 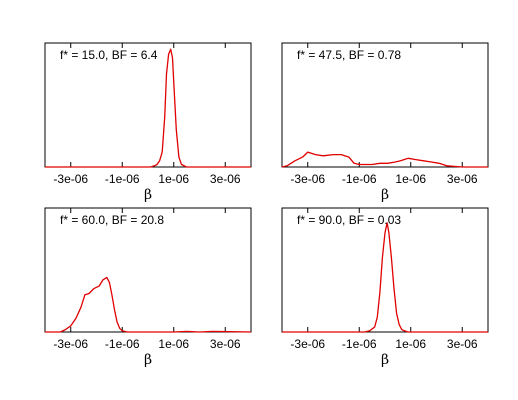 What do you see at coordinates (349, 220) in the screenshot?
I see `panel-annotation: f* = 90.0, BF = 0.03` at bounding box center [349, 220].